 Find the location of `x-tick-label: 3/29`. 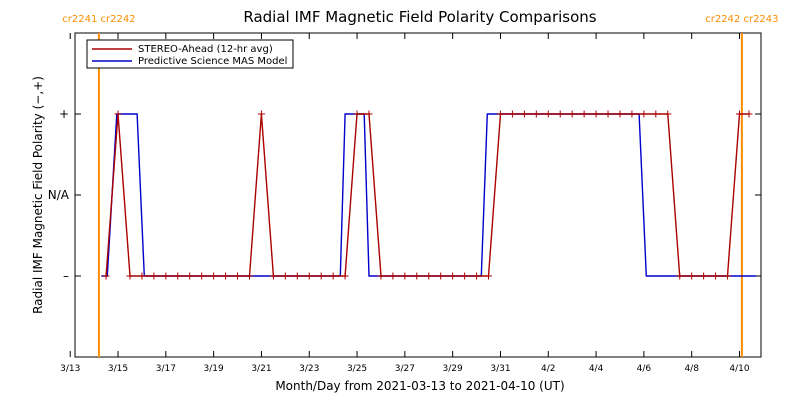

x-tick-label: 3/29 is located at coordinates (453, 369).